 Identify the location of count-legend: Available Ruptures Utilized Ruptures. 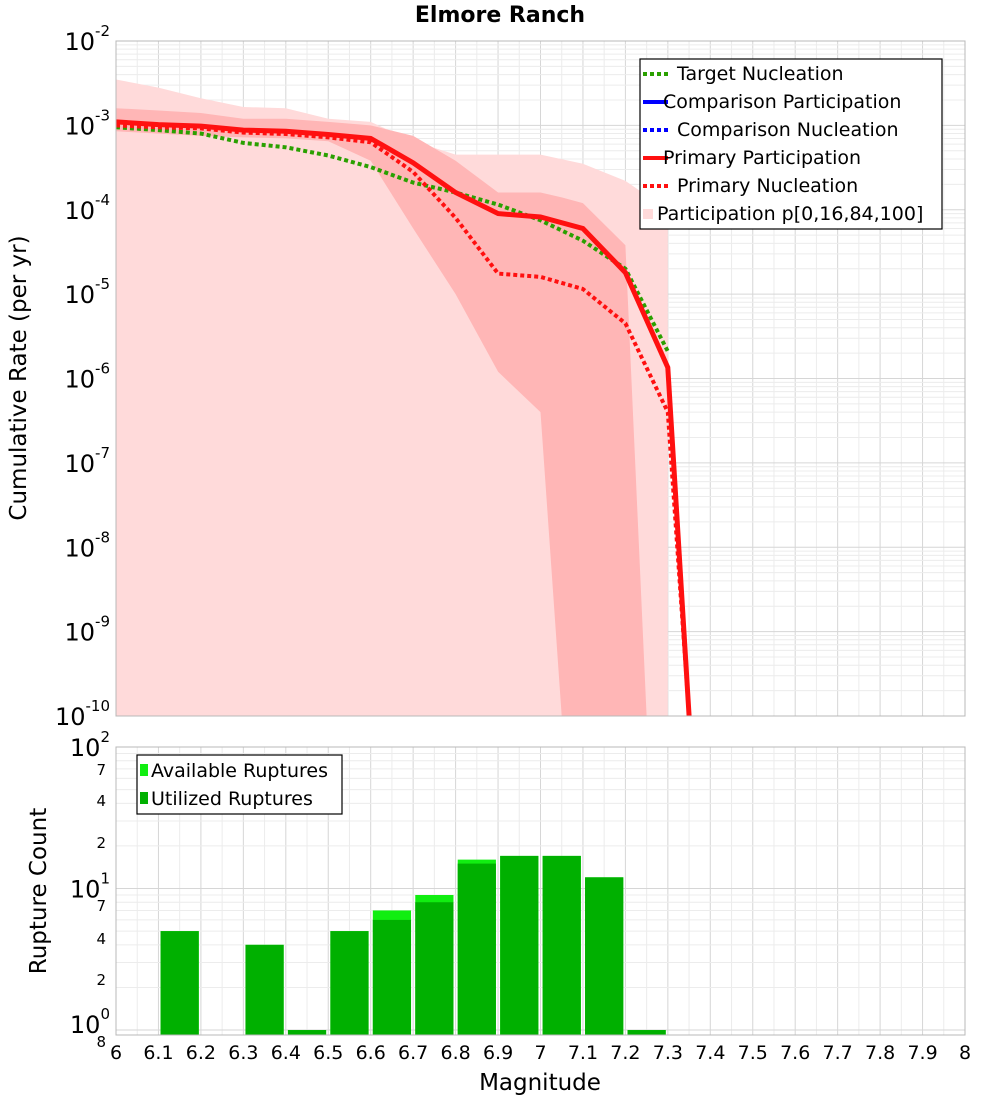
(239, 784).